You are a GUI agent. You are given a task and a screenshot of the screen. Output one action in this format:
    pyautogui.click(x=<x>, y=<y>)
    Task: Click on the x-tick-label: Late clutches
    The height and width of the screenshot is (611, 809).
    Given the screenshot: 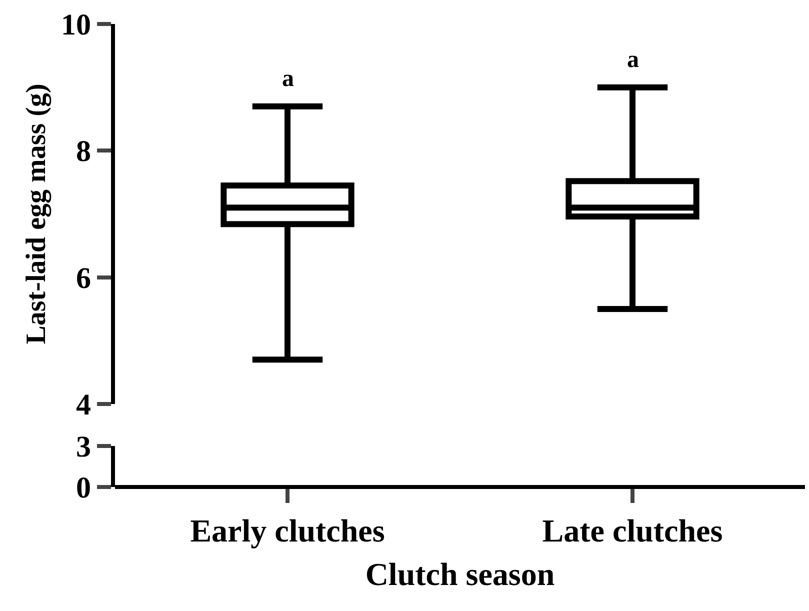 What is the action you would take?
    pyautogui.click(x=632, y=530)
    